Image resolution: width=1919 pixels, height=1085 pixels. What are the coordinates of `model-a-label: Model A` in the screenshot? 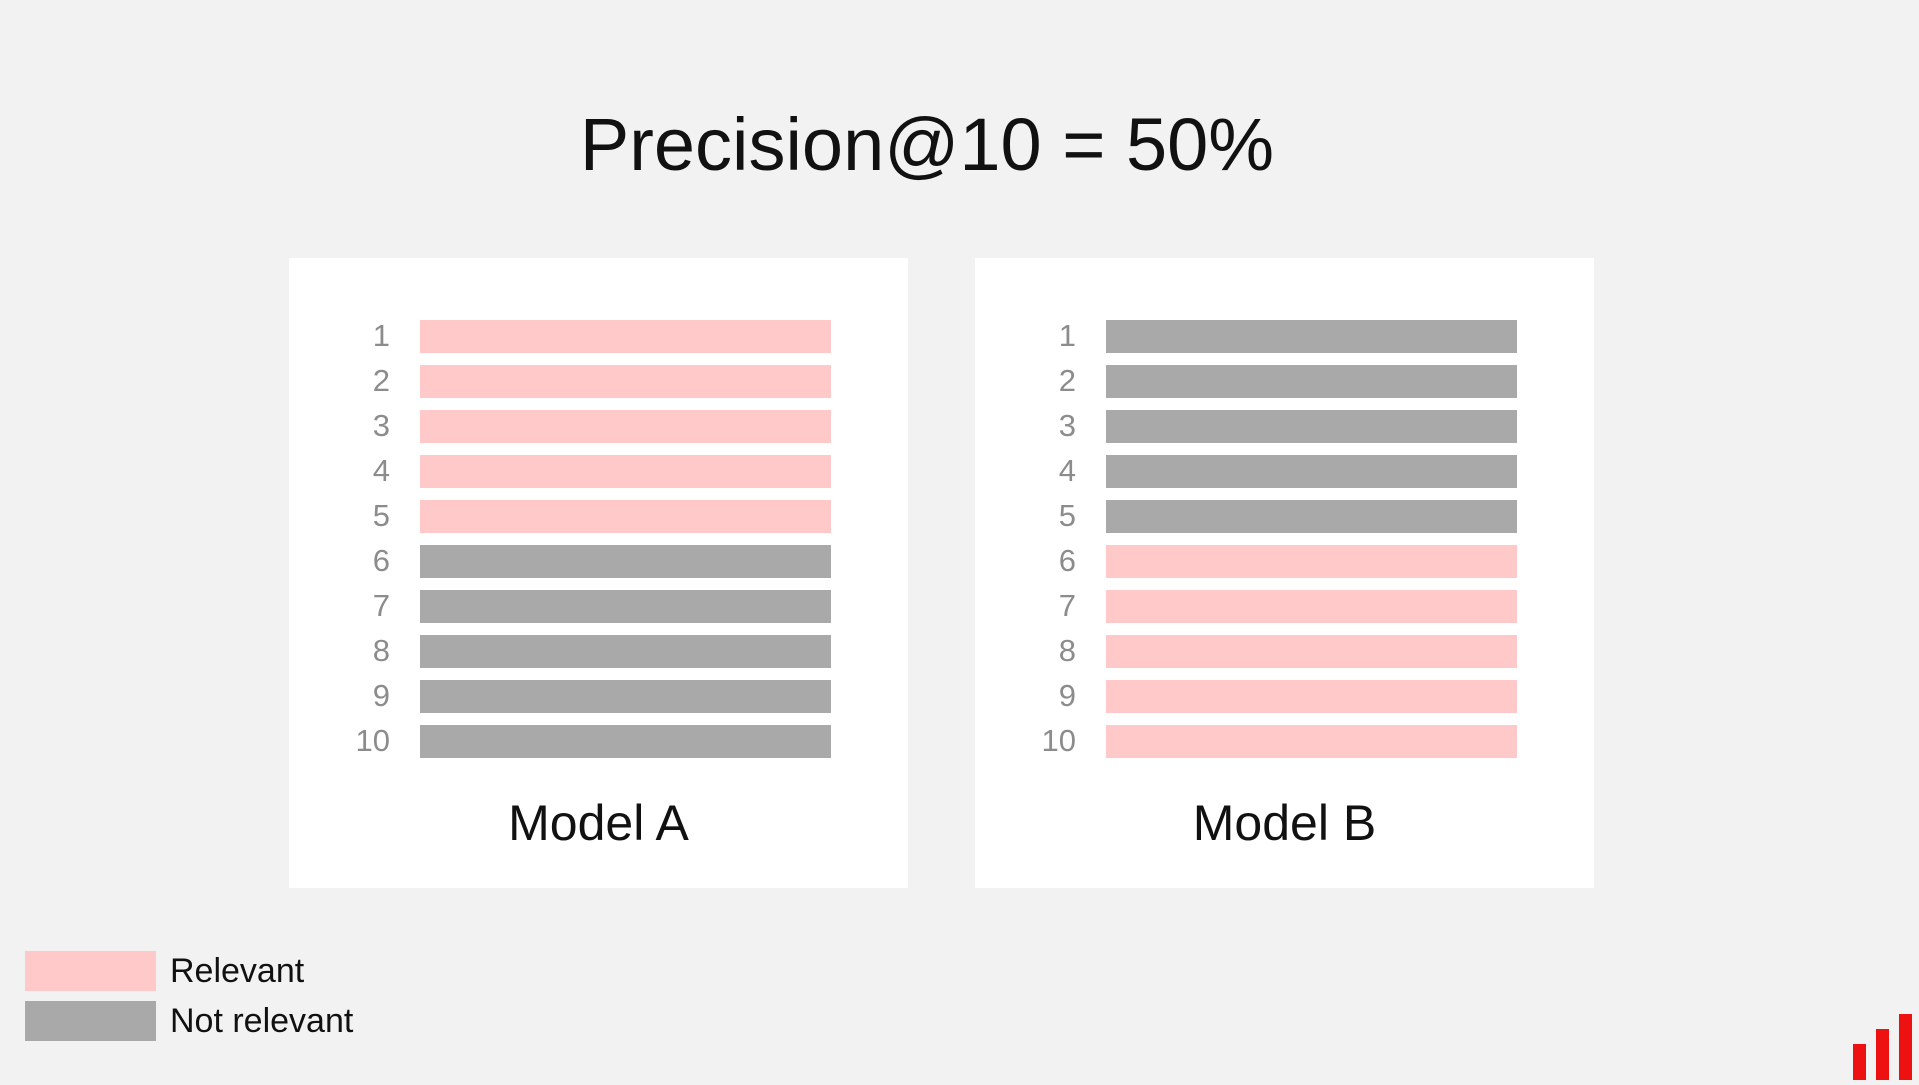 It's located at (598, 823).